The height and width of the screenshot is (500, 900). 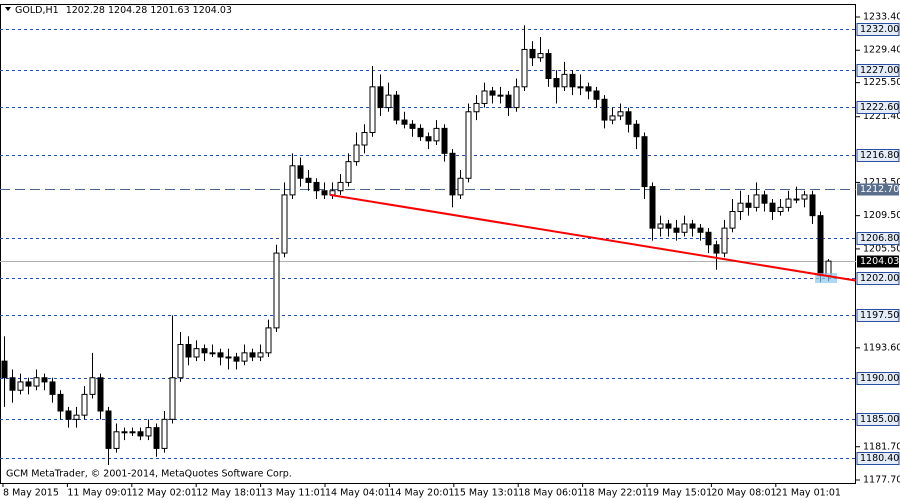 I want to click on level-label: 1206.80, so click(x=879, y=238).